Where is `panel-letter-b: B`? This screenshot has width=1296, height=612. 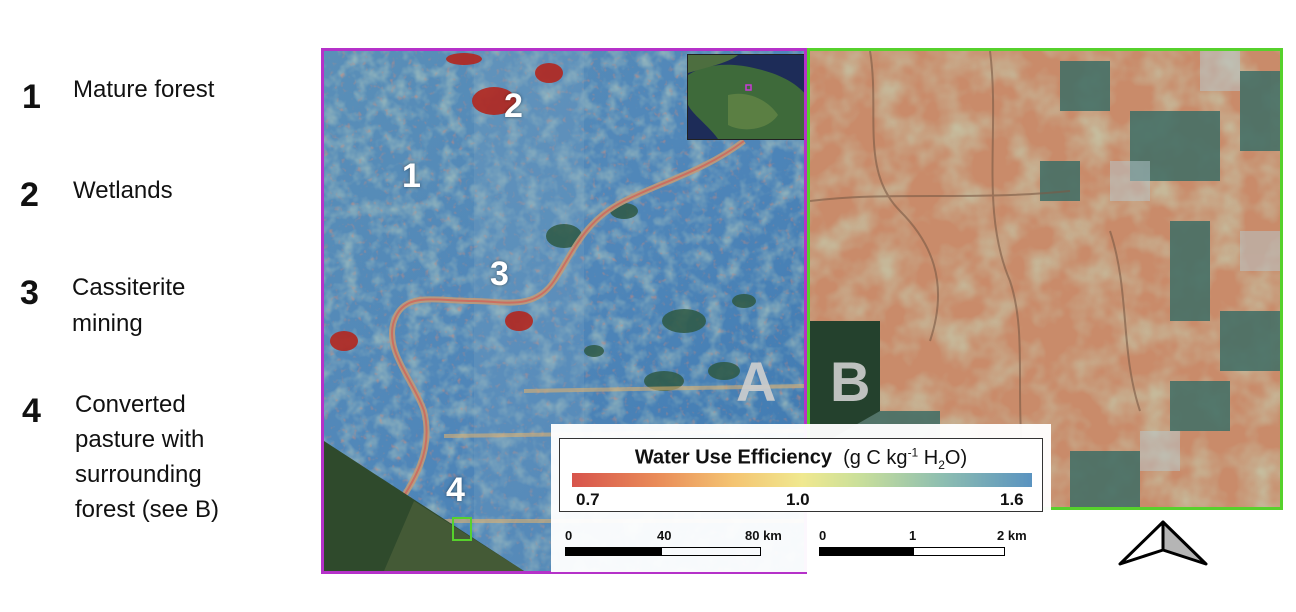 panel-letter-b: B is located at coordinates (850, 381).